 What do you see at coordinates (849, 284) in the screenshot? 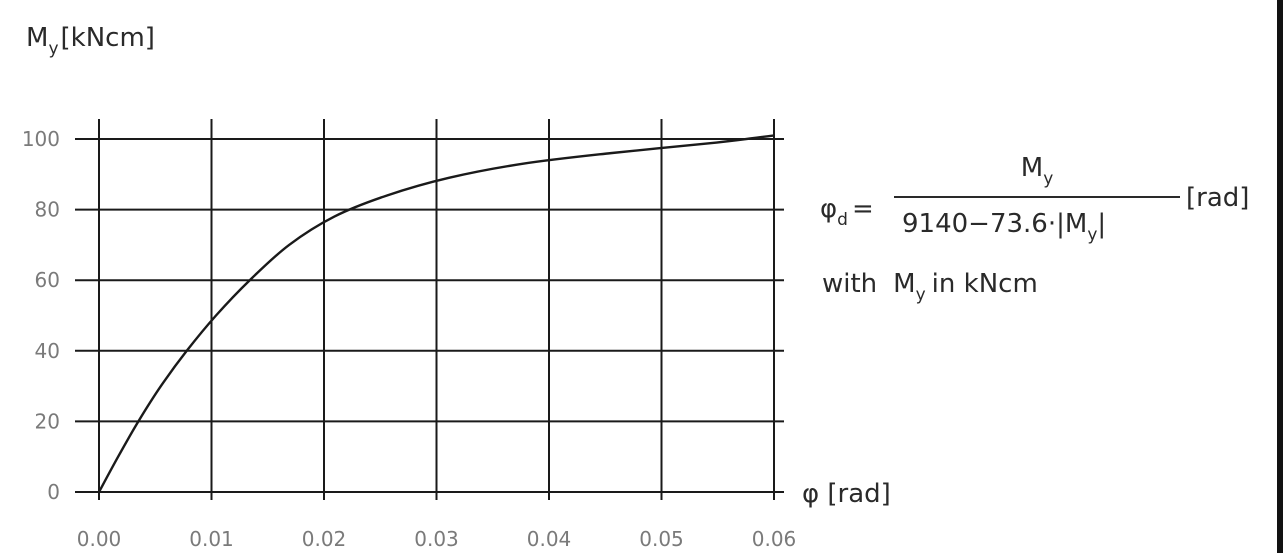
I see `formula-note-with: with` at bounding box center [849, 284].